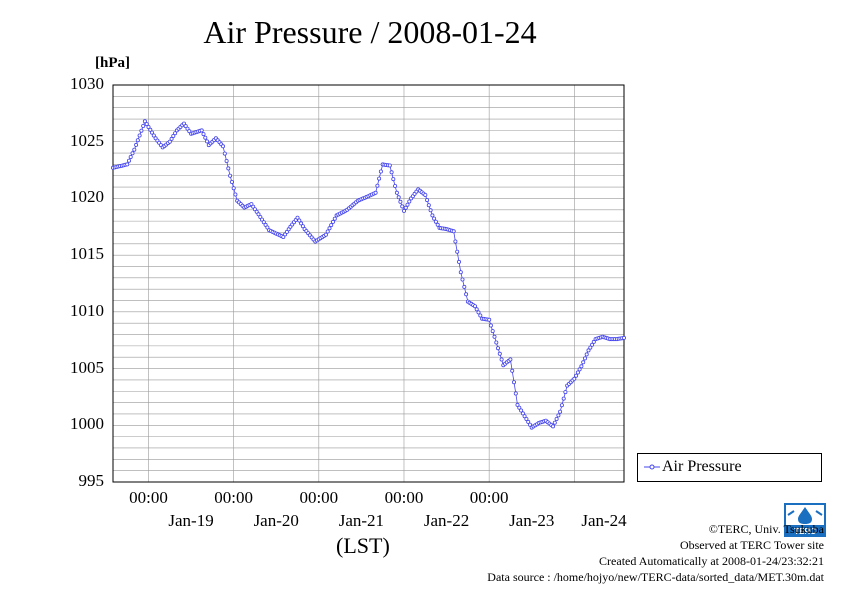 The width and height of the screenshot is (842, 595). What do you see at coordinates (604, 520) in the screenshot?
I see `x-tick-day-label: Jan-24` at bounding box center [604, 520].